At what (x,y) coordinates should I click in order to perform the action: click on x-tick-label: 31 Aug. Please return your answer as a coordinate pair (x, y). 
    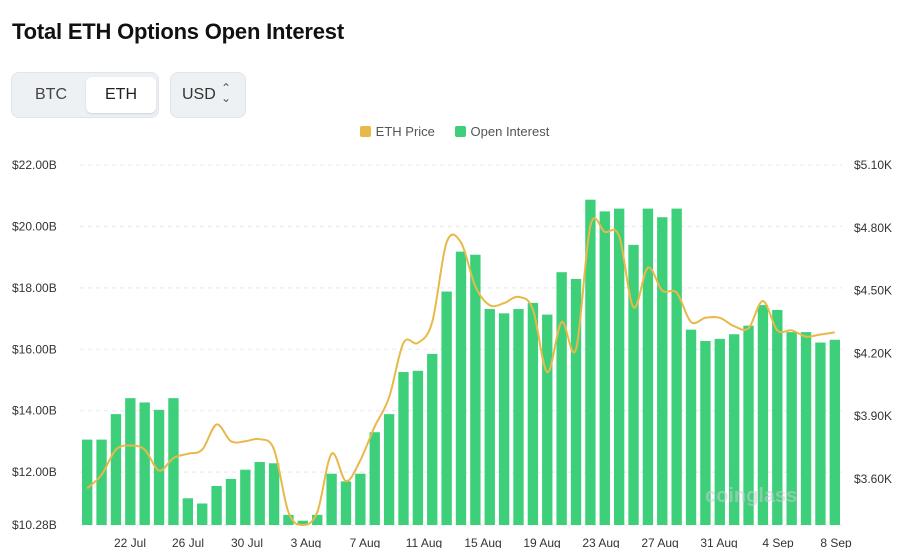
    Looking at the image, I should click on (718, 542).